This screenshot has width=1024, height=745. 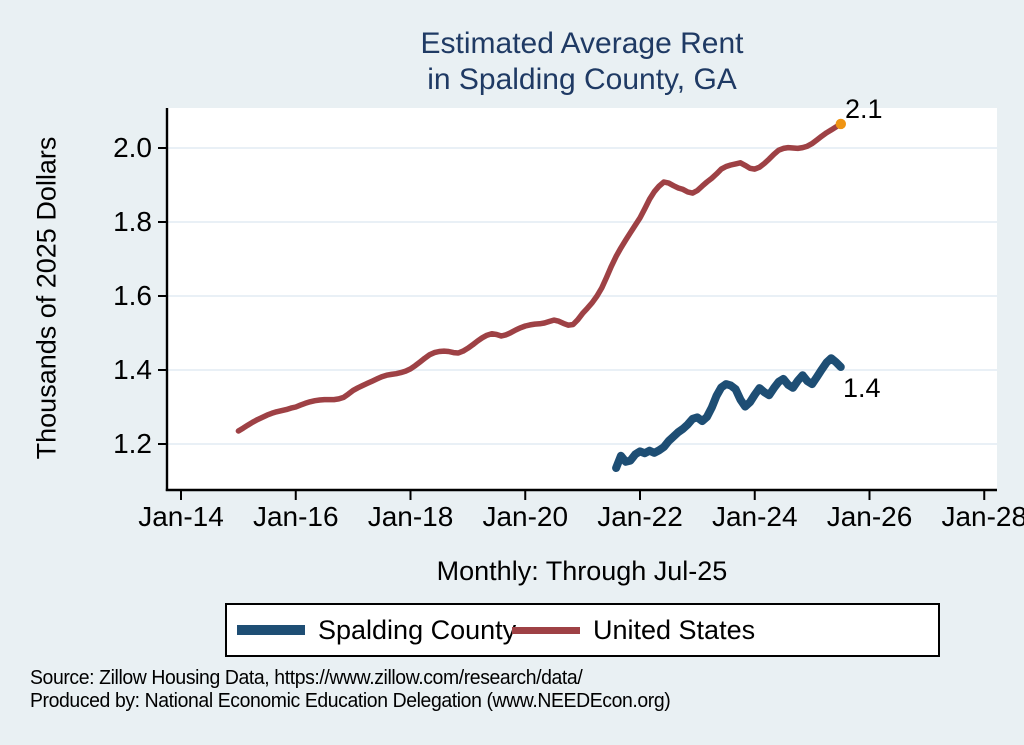 What do you see at coordinates (864, 109) in the screenshot?
I see `end-value-label-united-states: 2.1` at bounding box center [864, 109].